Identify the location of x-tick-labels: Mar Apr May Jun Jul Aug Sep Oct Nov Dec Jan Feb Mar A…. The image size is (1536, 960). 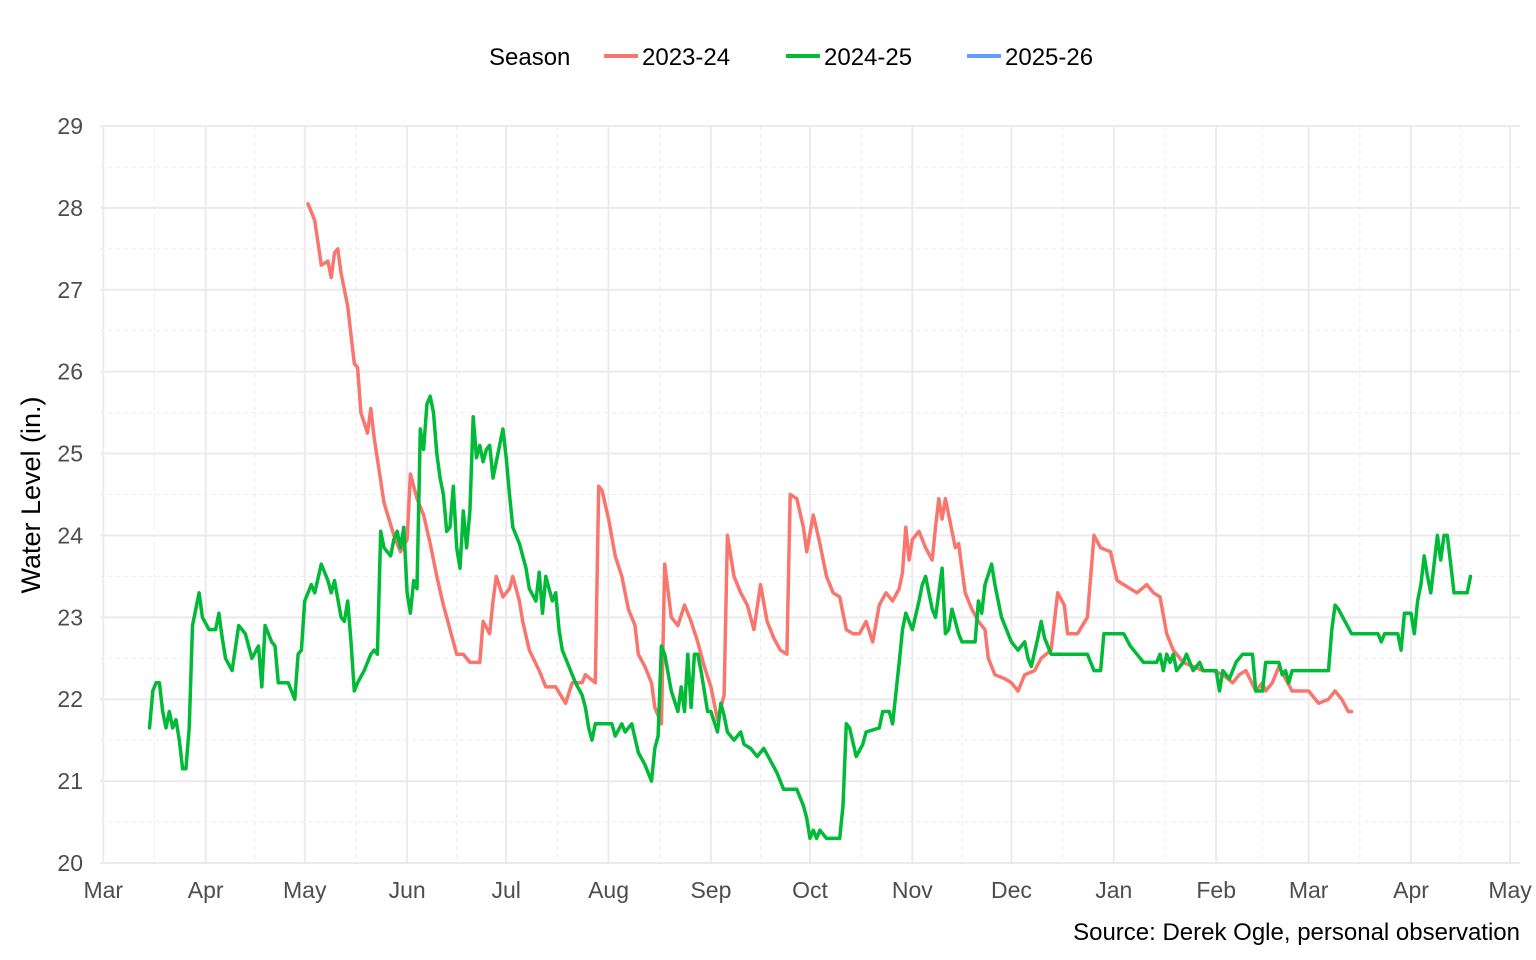
(807, 890).